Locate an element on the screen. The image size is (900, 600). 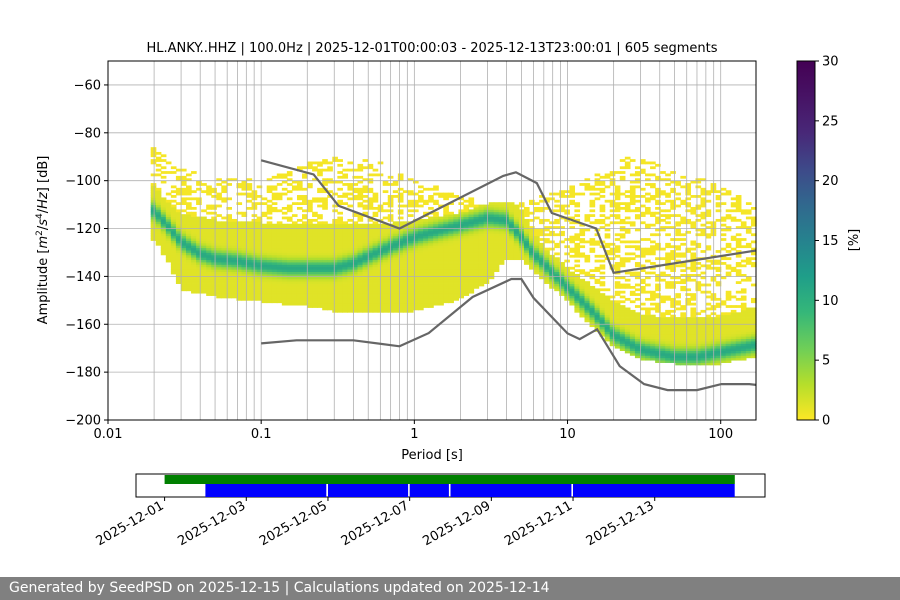
x-tick-label: 0.01 is located at coordinates (108, 434).